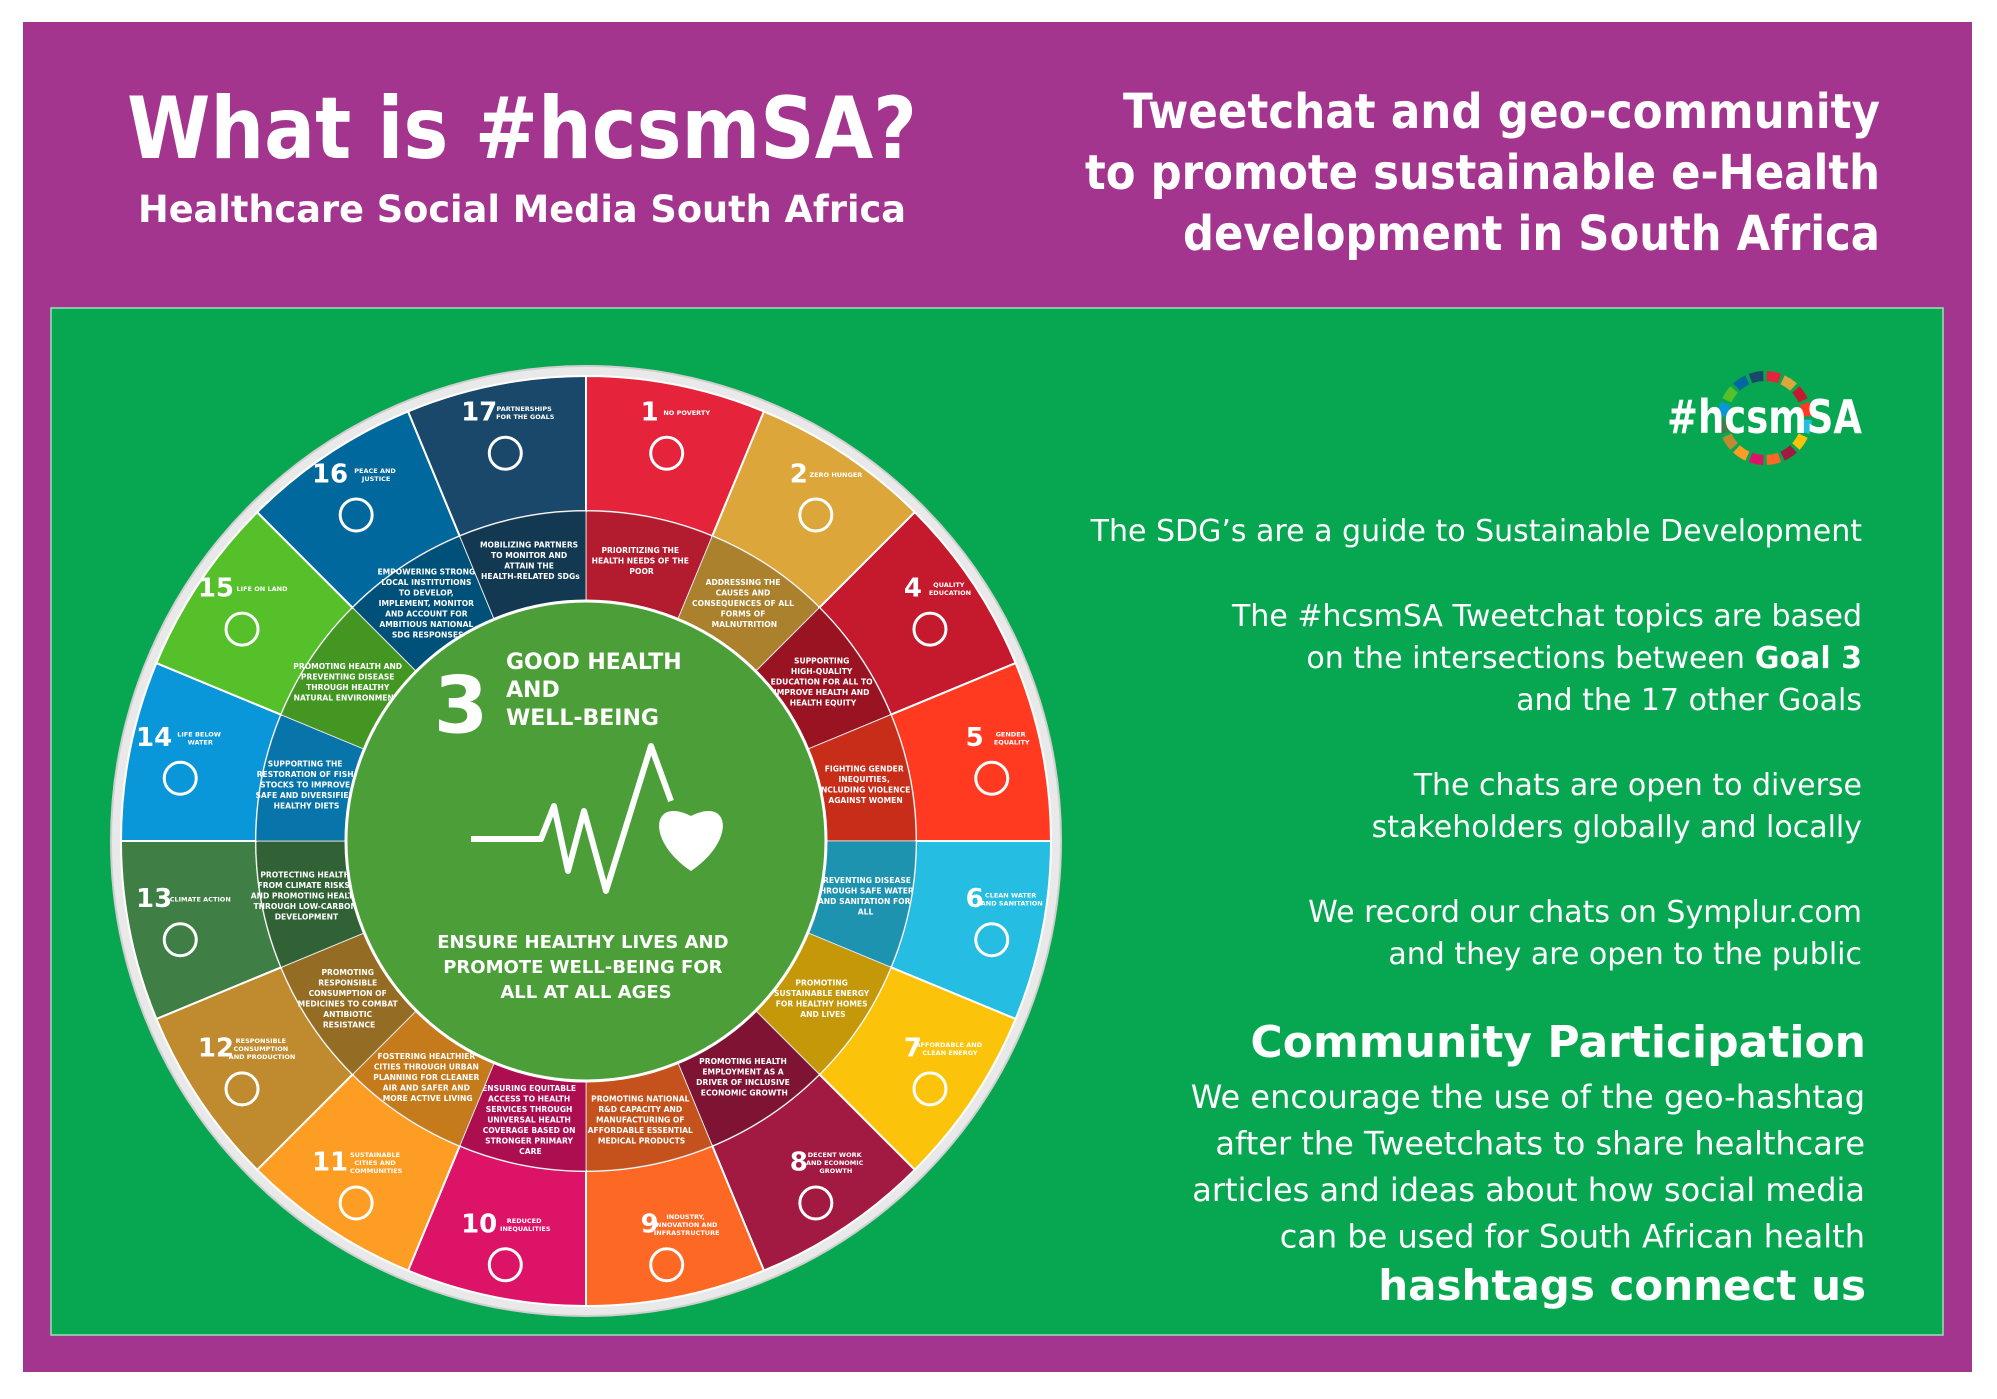 The width and height of the screenshot is (1997, 1399). What do you see at coordinates (1546, 616) in the screenshot?
I see `paragraph-line: The #hcsmSA Tweetchat topics are based` at bounding box center [1546, 616].